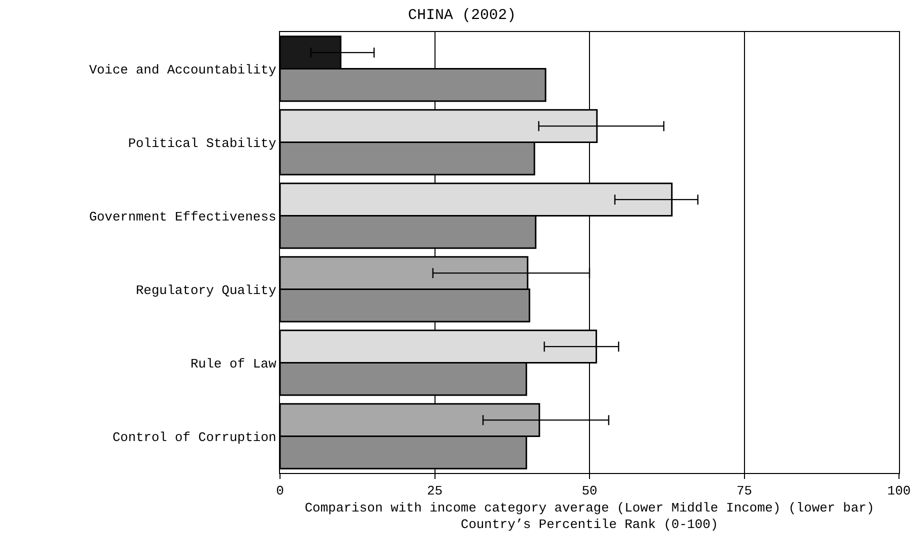  I want to click on x-tick-label: 50, so click(590, 491).